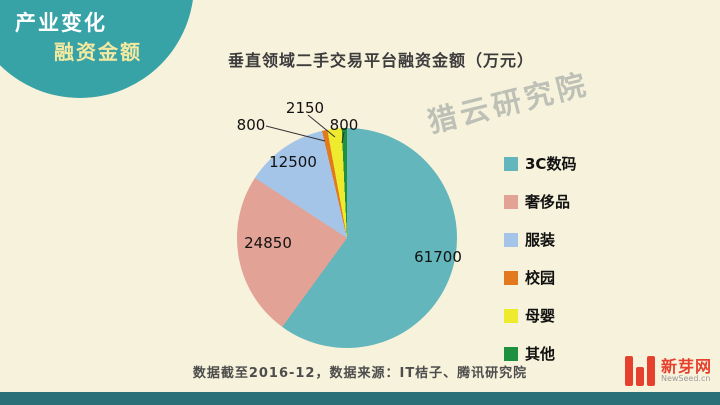  What do you see at coordinates (551, 164) in the screenshot?
I see `legend-label-3c: 3C数码` at bounding box center [551, 164].